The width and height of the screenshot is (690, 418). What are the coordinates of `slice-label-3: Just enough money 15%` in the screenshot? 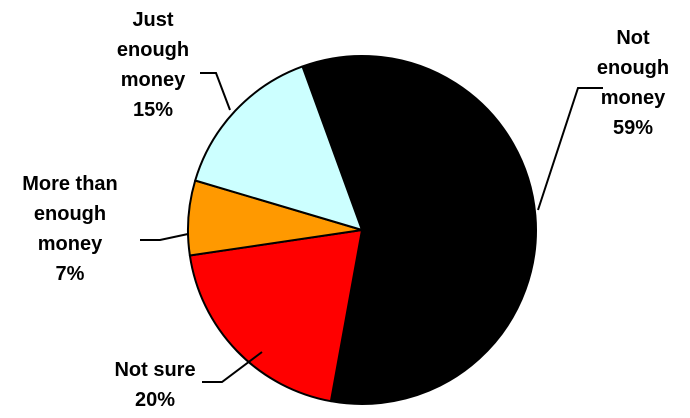 It's located at (153, 65).